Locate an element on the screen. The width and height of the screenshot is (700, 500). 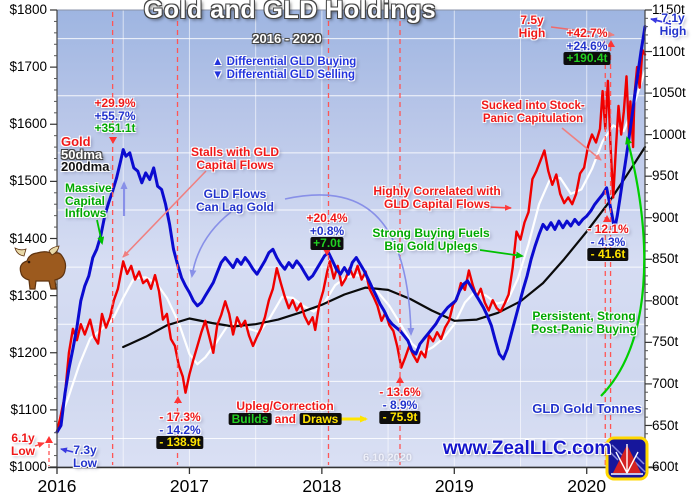
lag-arrow-2017 is located at coordinates (210, 244).